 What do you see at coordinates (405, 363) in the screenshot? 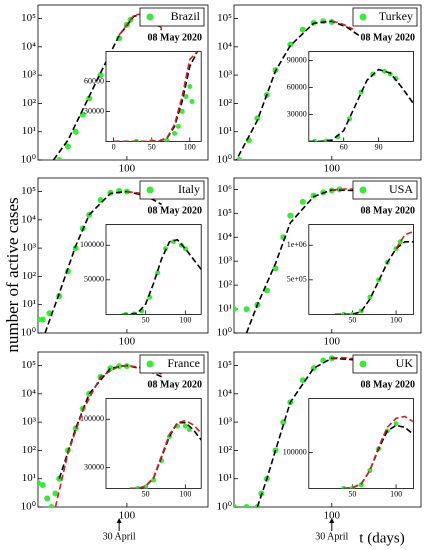
I see `legend-label: UK` at bounding box center [405, 363].